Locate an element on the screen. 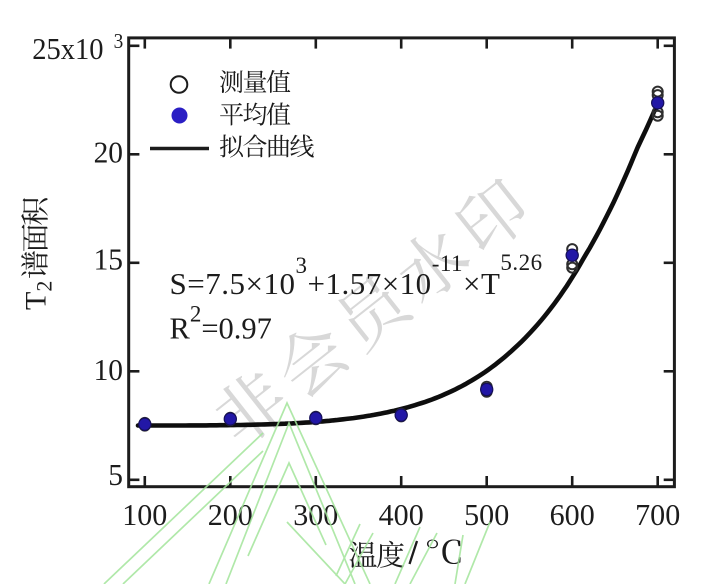 This screenshot has height=584, width=720. svg-text: 25x10 is located at coordinates (67, 49).